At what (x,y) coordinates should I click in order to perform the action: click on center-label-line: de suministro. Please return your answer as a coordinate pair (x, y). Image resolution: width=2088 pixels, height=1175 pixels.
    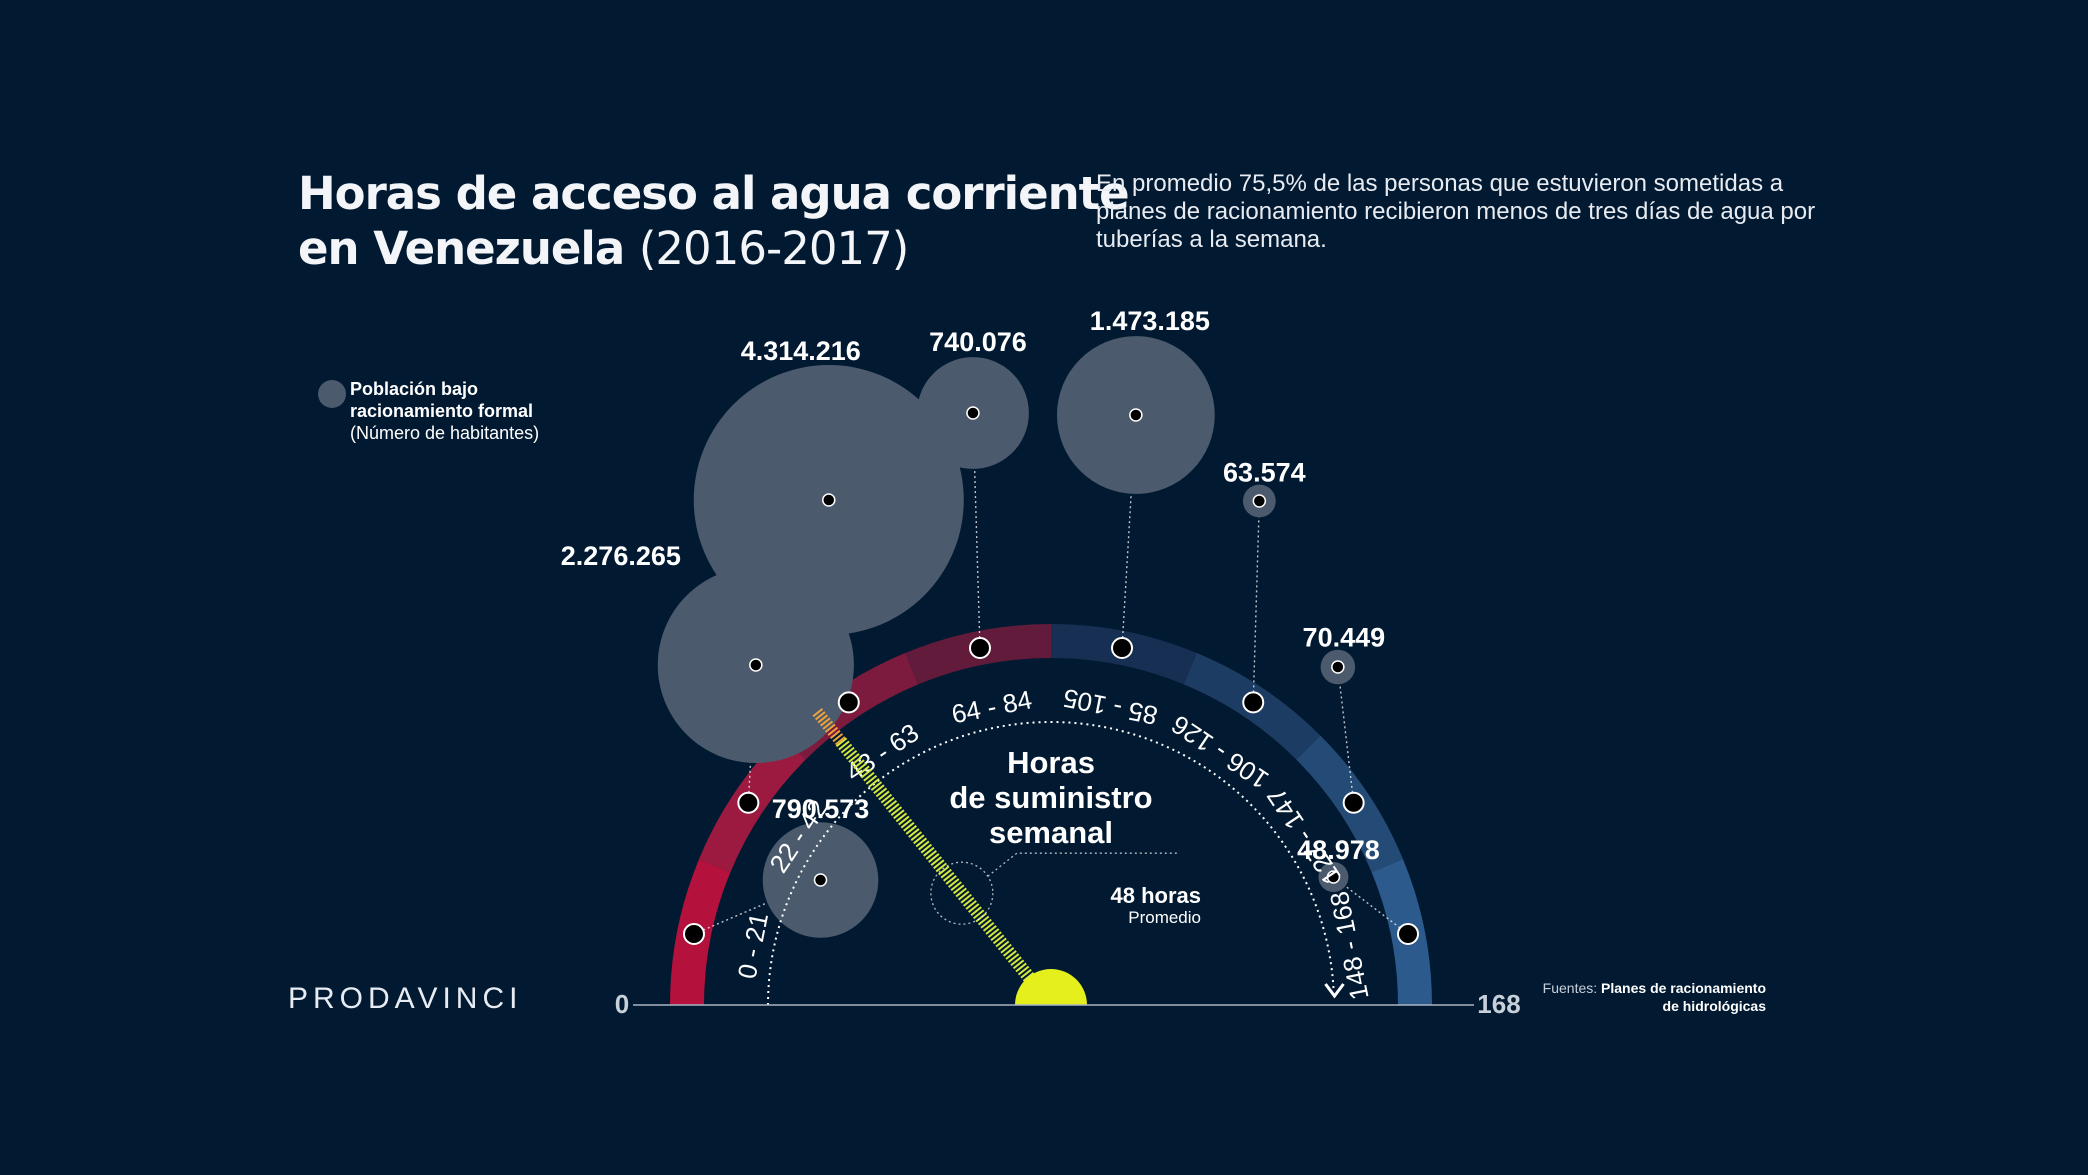
    Looking at the image, I should click on (1050, 797).